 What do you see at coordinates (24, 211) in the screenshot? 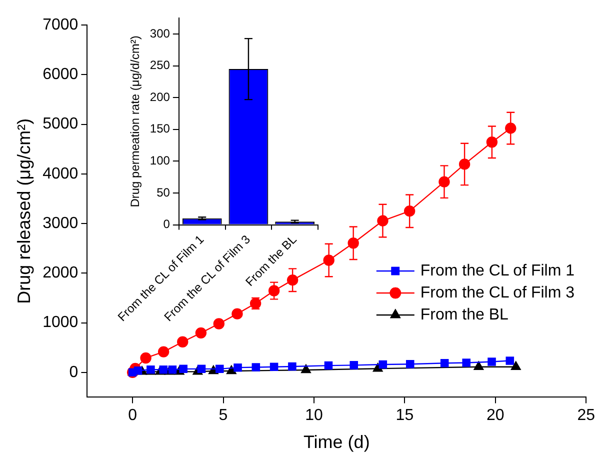
I see `y-axis-title: Drug released (μg/cm²)` at bounding box center [24, 211].